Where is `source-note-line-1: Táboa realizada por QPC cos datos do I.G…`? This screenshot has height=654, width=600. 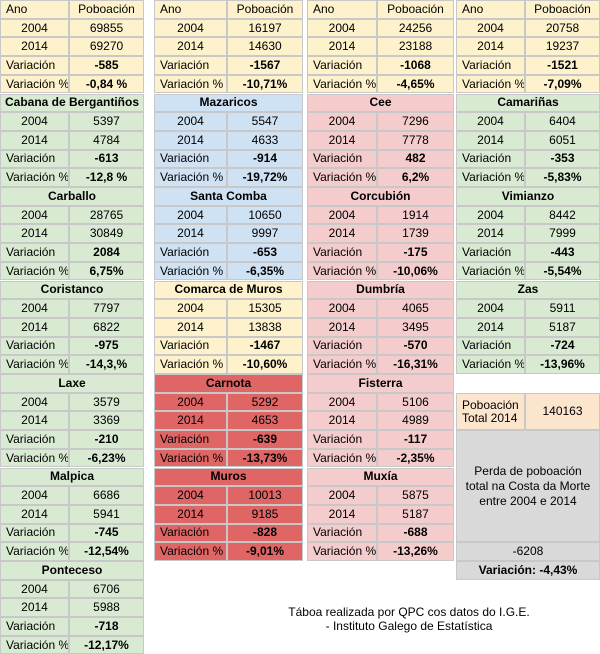 source-note-line-1: Táboa realizada por QPC cos datos do I.G… is located at coordinates (409, 612).